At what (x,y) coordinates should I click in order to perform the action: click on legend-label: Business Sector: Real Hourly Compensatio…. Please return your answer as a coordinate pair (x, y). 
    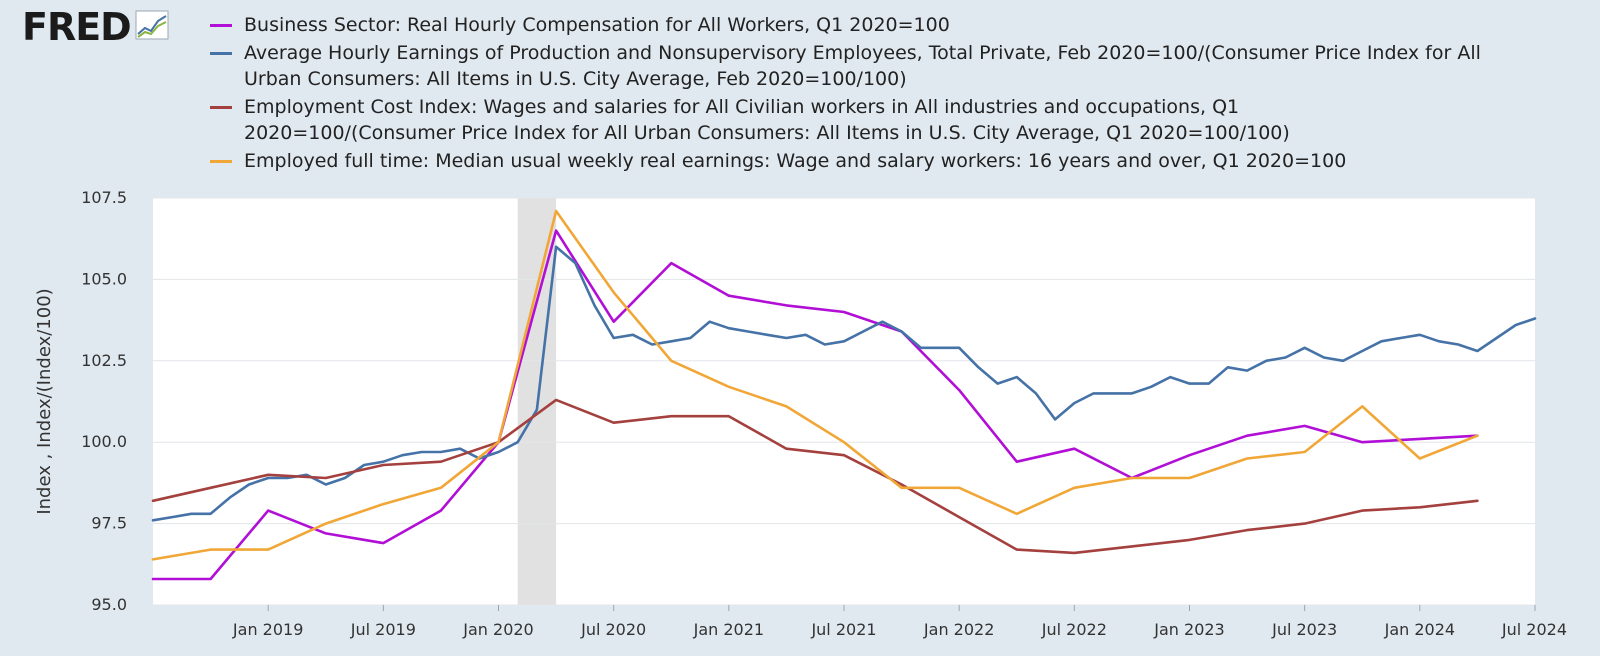
    Looking at the image, I should click on (597, 25).